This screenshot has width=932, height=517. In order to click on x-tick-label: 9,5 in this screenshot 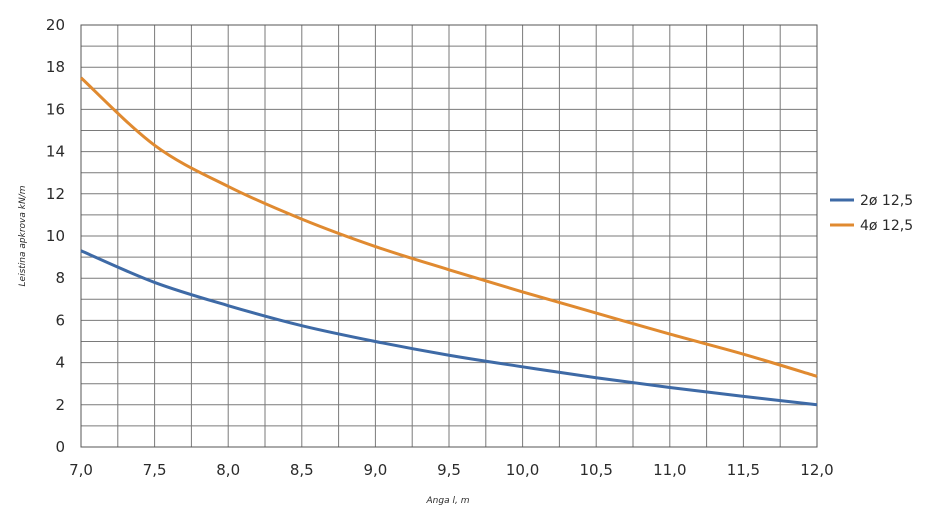, I will do `click(449, 470)`.